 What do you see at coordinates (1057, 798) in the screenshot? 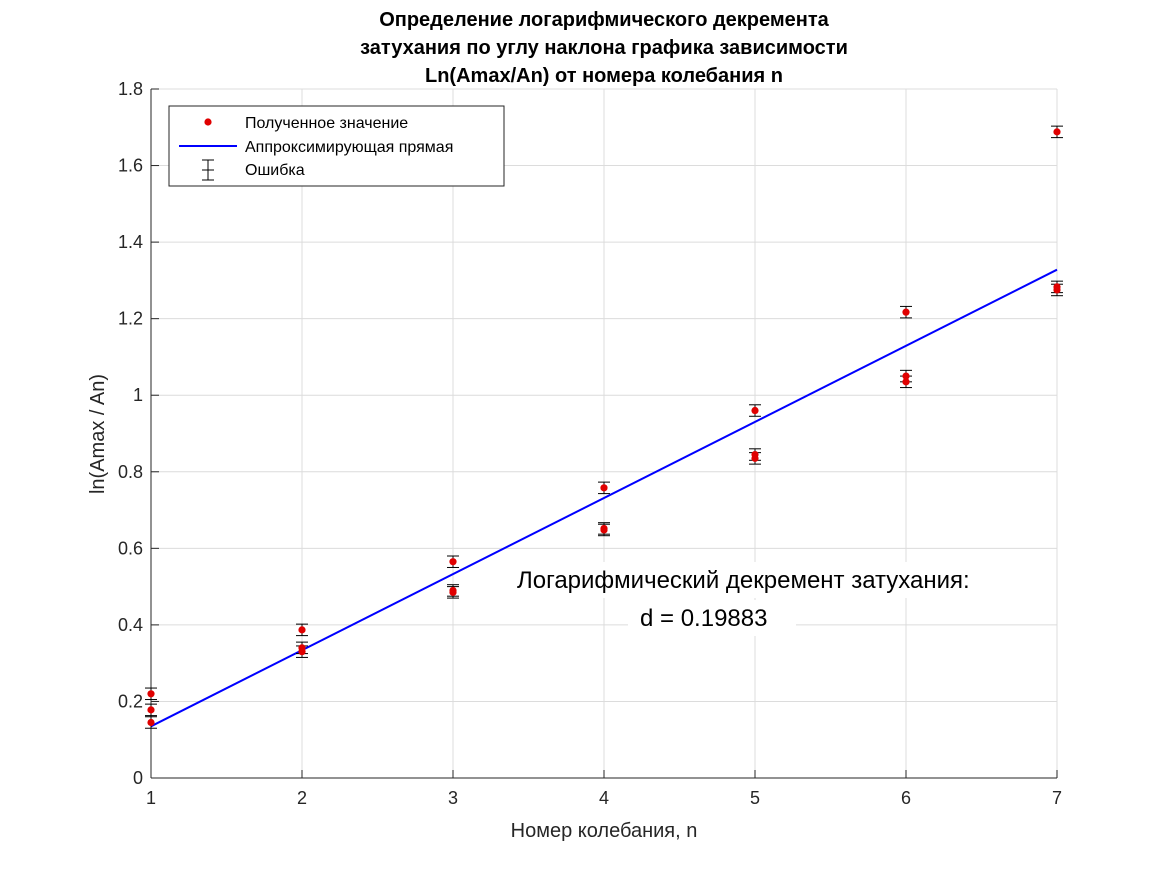
I see `x-tick-label: 7` at bounding box center [1057, 798].